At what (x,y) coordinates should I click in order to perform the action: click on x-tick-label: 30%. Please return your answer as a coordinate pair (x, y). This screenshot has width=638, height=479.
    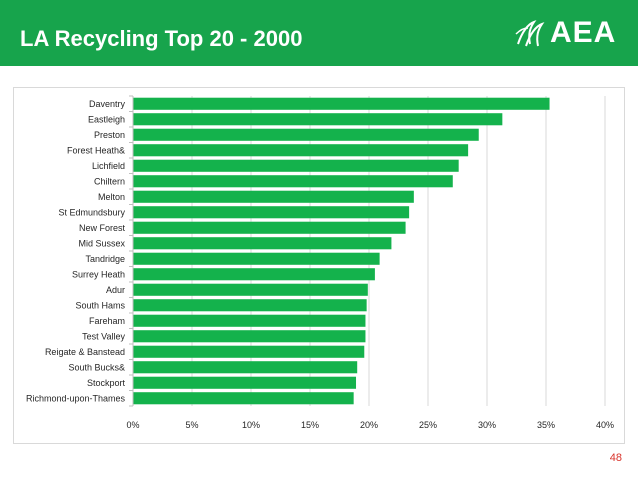
    Looking at the image, I should click on (487, 425).